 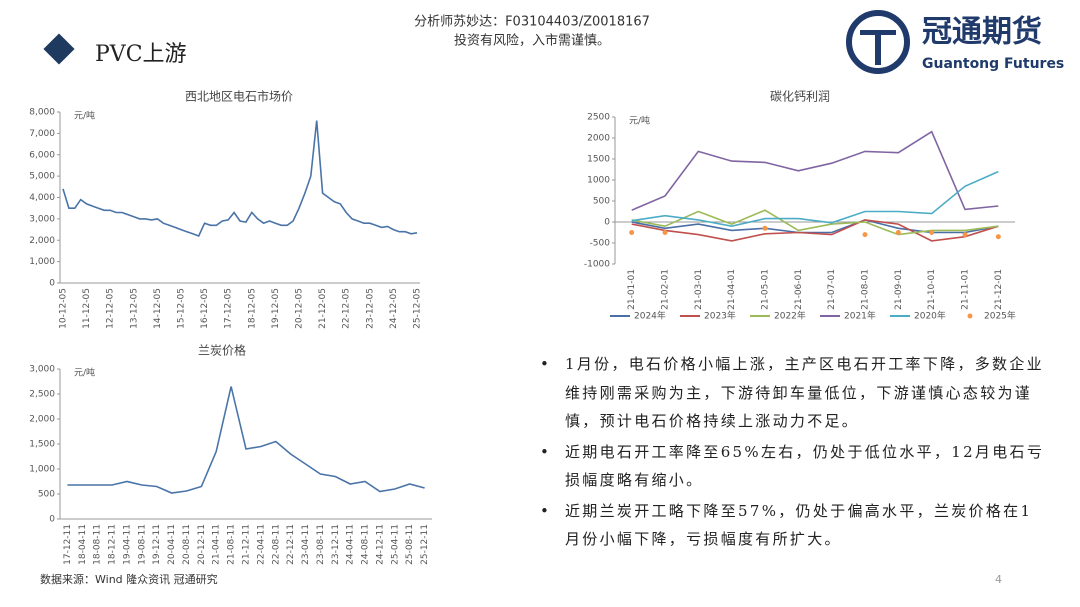 I want to click on chart-title: 西北地区电石市场价, so click(x=239, y=96).